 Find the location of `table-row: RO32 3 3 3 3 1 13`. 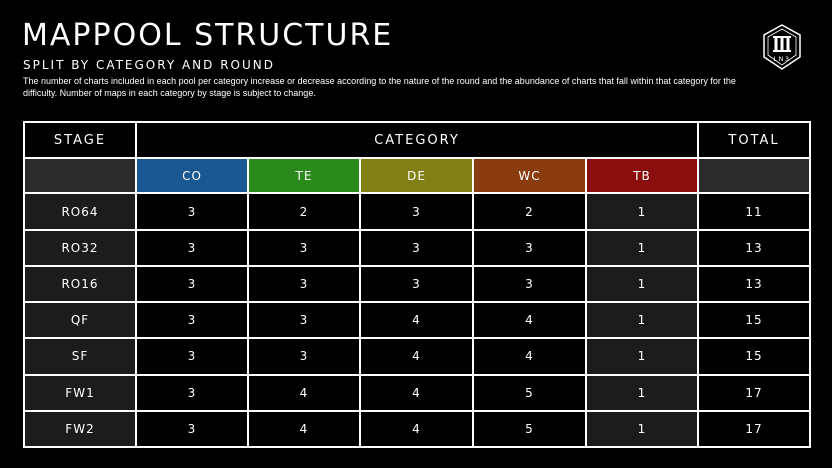

table-row: RO32 3 3 3 3 1 13 is located at coordinates (417, 247).